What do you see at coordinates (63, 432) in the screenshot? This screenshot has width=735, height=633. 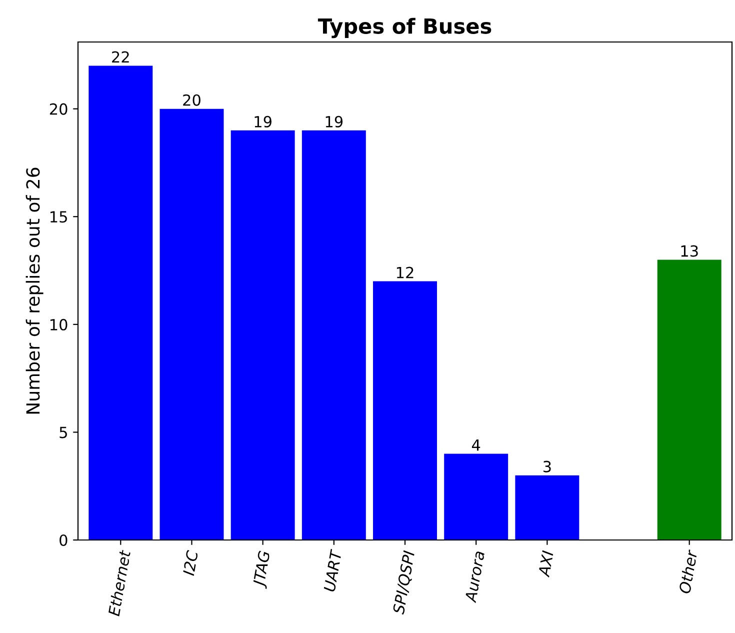 I see `y-tick-label: 5` at bounding box center [63, 432].